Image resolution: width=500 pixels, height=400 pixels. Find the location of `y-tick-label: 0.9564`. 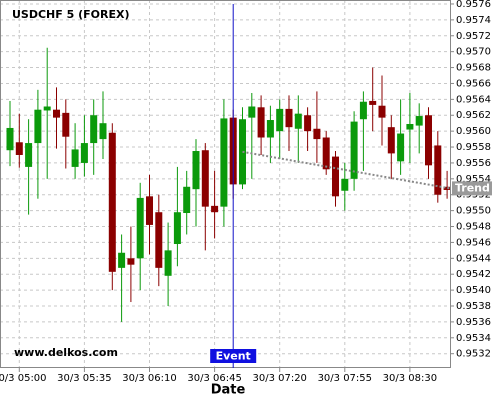

y-tick-label: 0.9564 is located at coordinates (473, 99).